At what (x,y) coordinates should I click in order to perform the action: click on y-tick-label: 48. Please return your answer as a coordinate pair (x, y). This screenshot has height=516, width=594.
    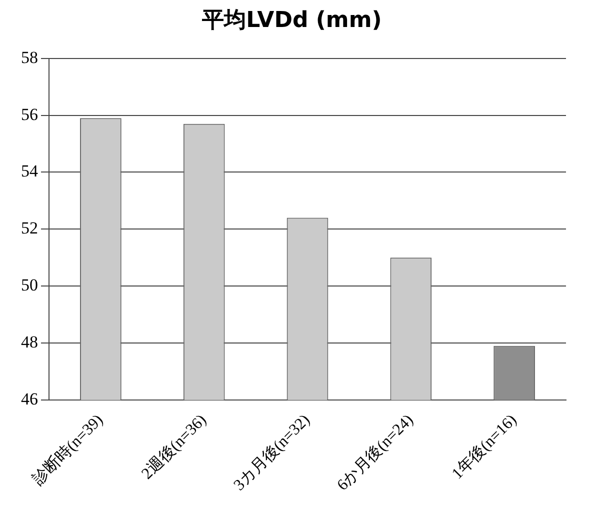
    Looking at the image, I should click on (29, 342).